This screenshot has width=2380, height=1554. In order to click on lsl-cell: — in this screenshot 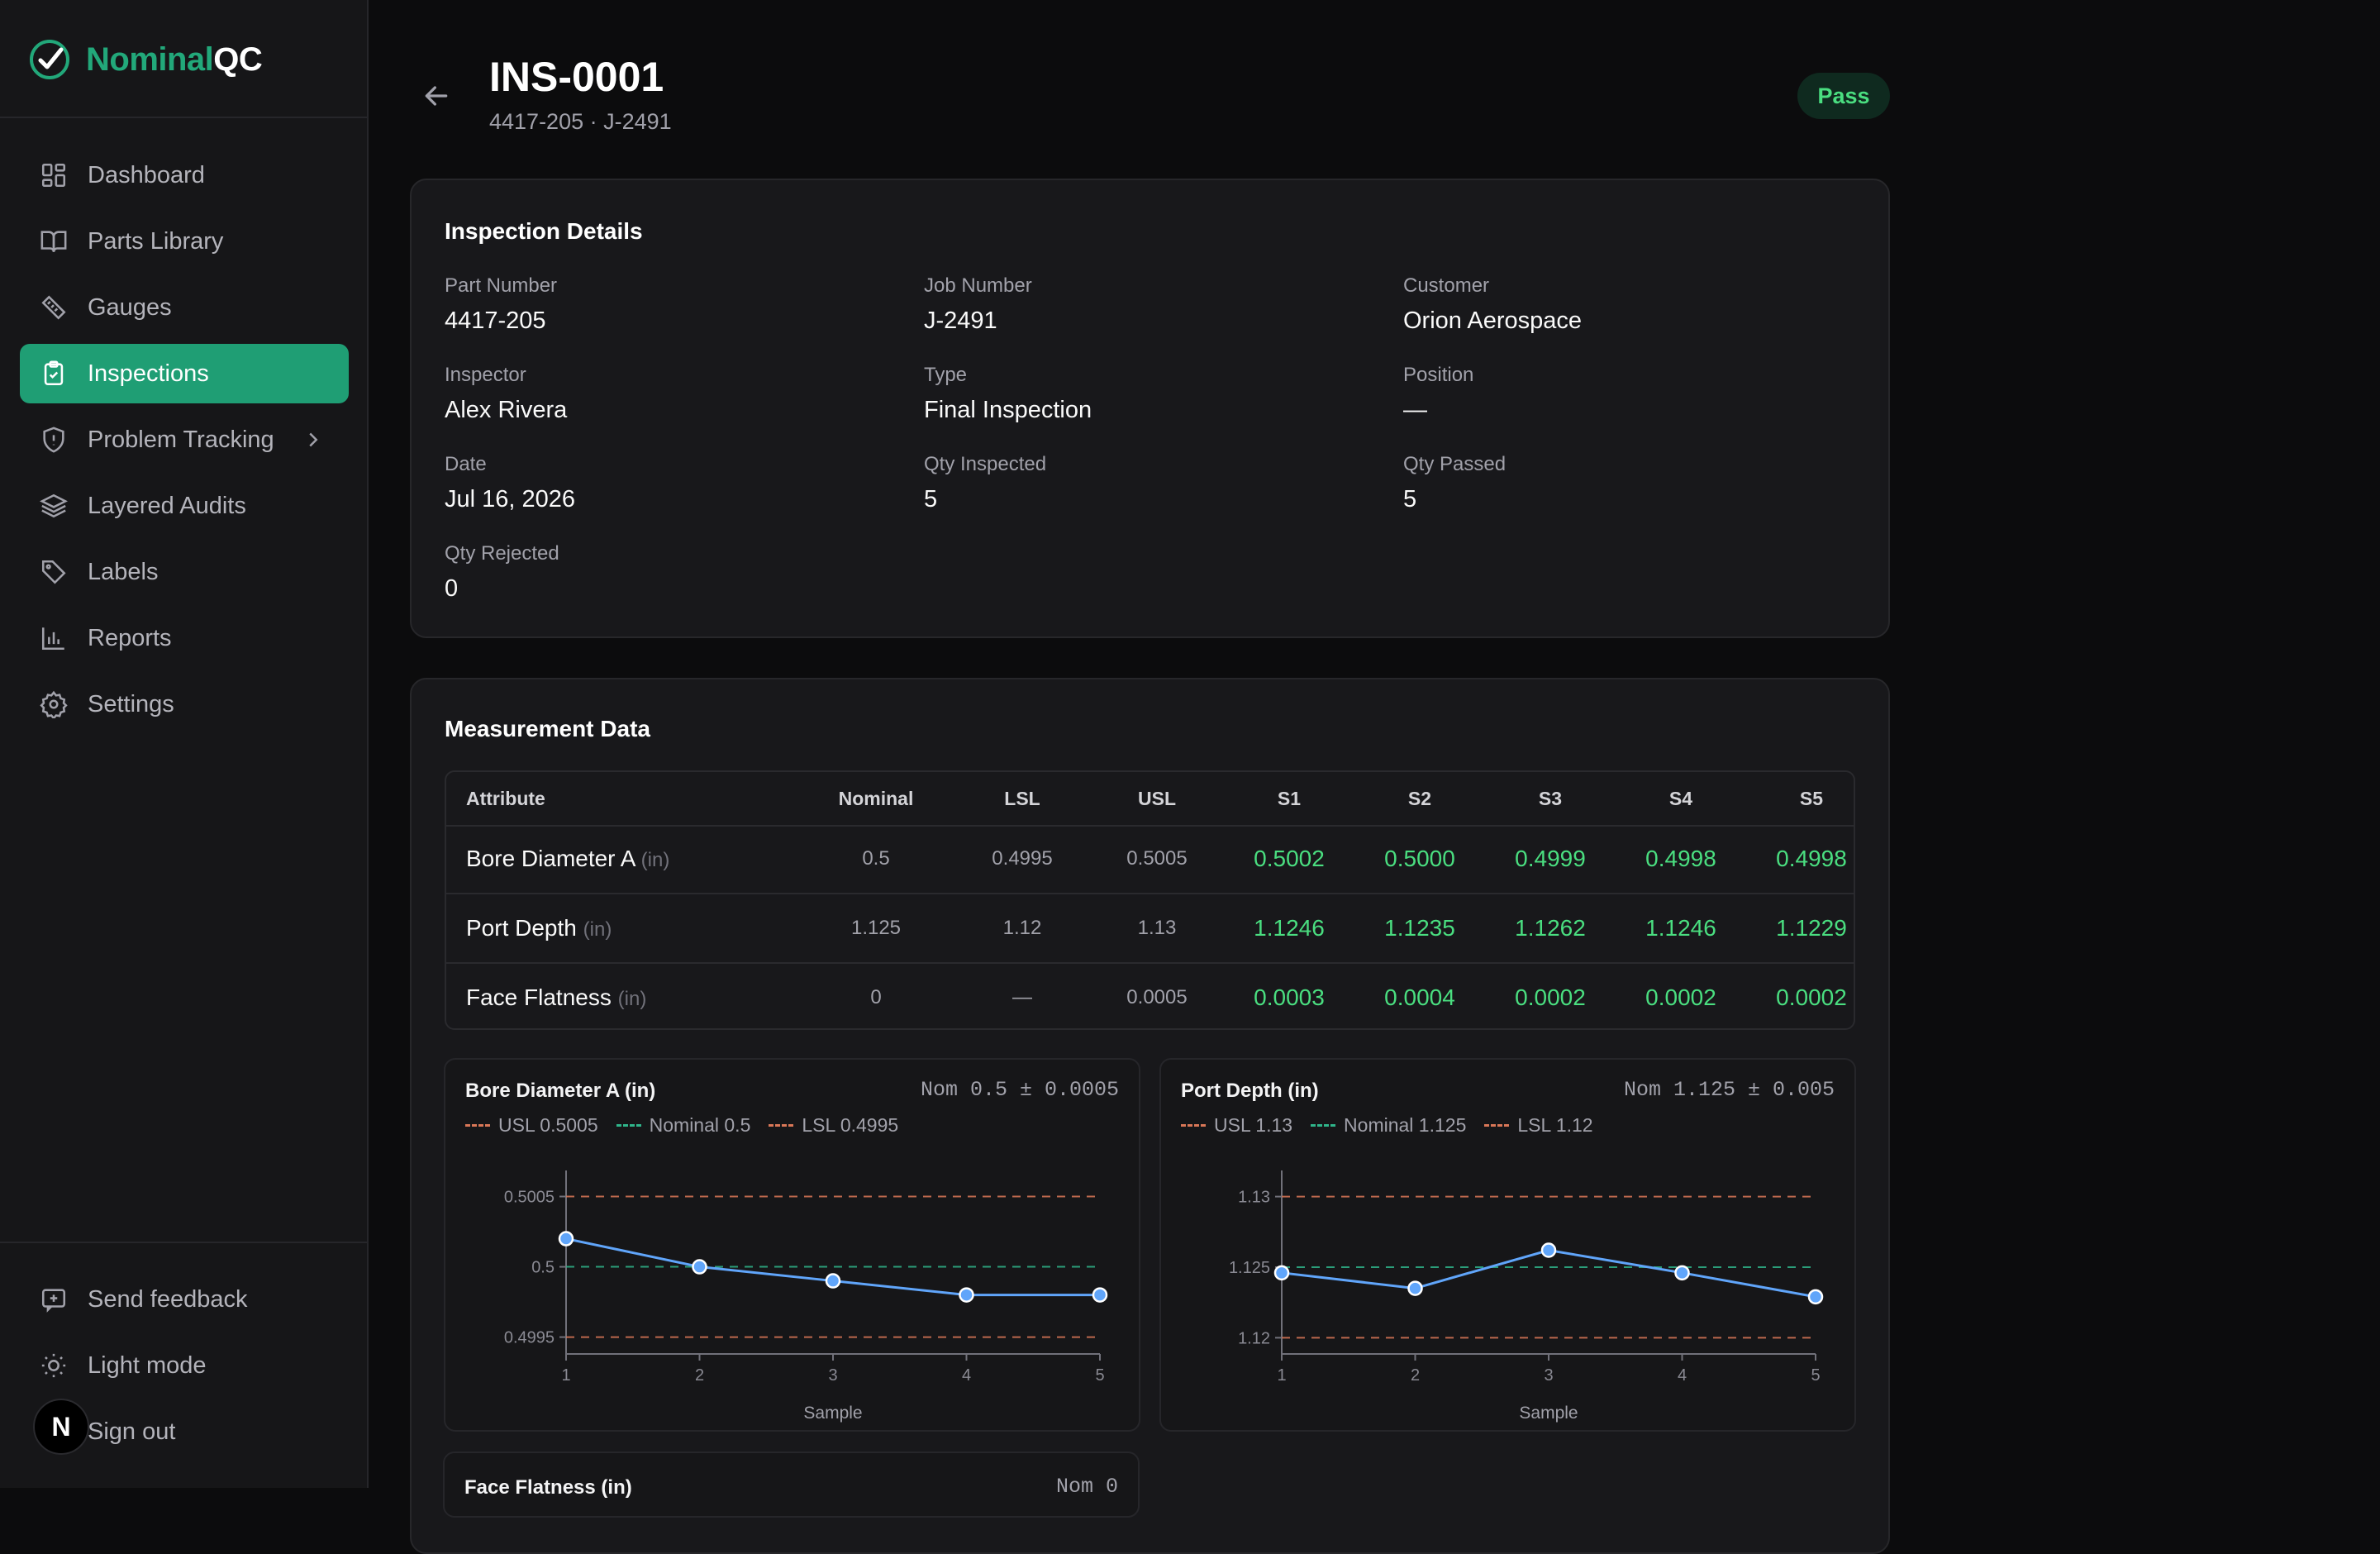, I will do `click(1022, 997)`.